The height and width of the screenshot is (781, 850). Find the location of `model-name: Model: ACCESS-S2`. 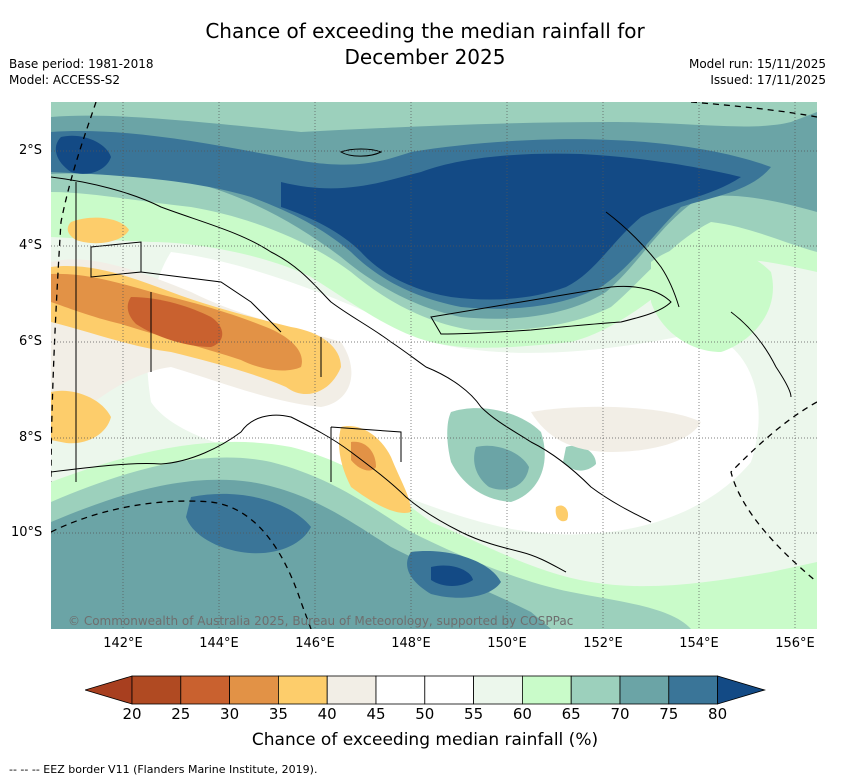

model-name: Model: ACCESS-S2 is located at coordinates (65, 80).